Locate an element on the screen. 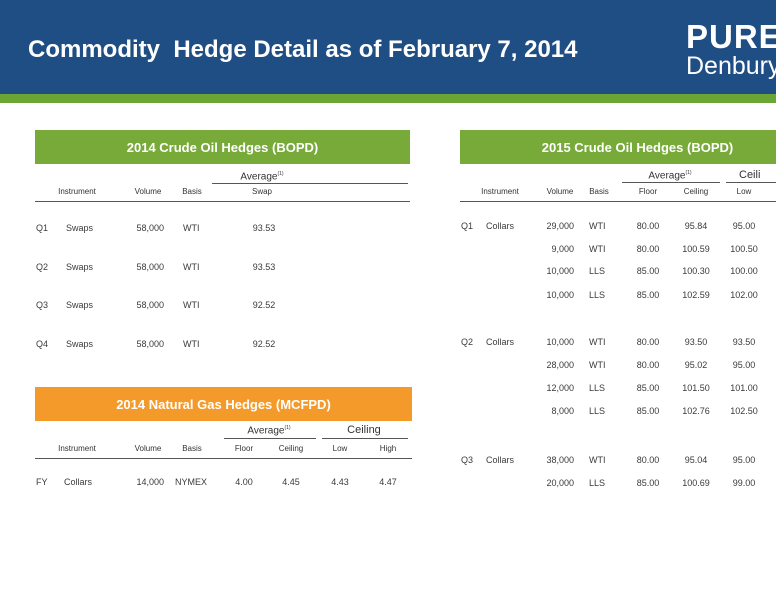 This screenshot has width=776, height=600. crude-2015-row-volume: 8,000 is located at coordinates (562, 411).